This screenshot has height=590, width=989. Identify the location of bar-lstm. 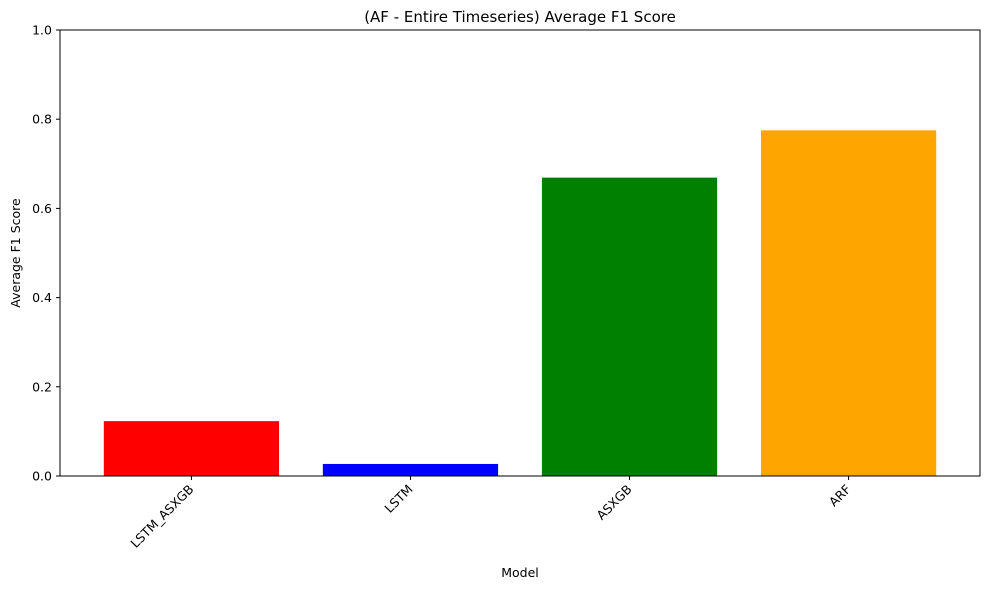
(410, 469).